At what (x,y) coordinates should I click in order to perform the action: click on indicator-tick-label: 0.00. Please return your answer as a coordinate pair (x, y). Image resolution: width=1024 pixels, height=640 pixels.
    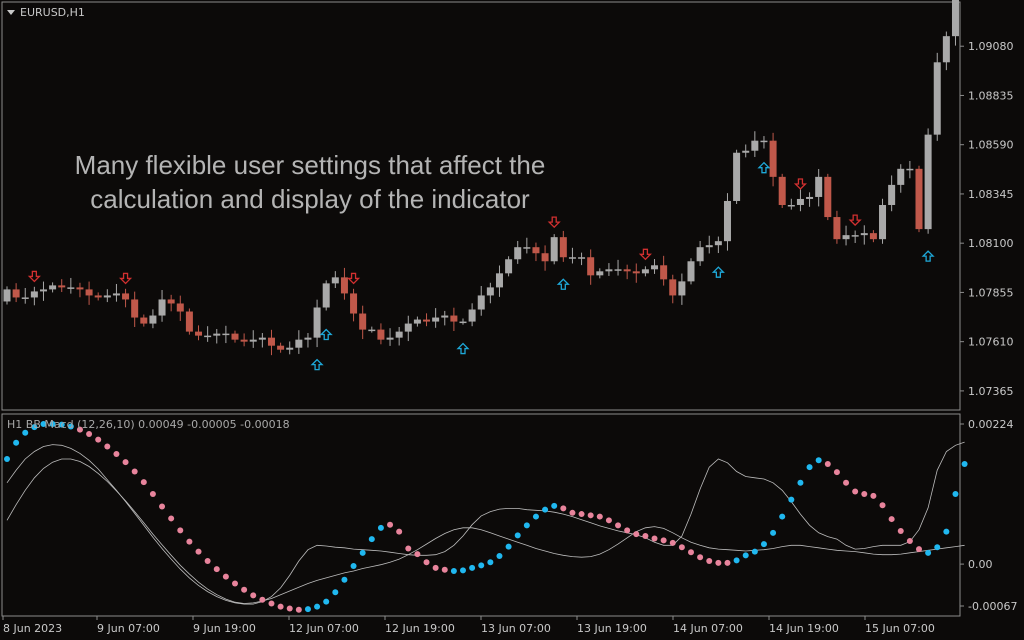
    Looking at the image, I should click on (980, 564).